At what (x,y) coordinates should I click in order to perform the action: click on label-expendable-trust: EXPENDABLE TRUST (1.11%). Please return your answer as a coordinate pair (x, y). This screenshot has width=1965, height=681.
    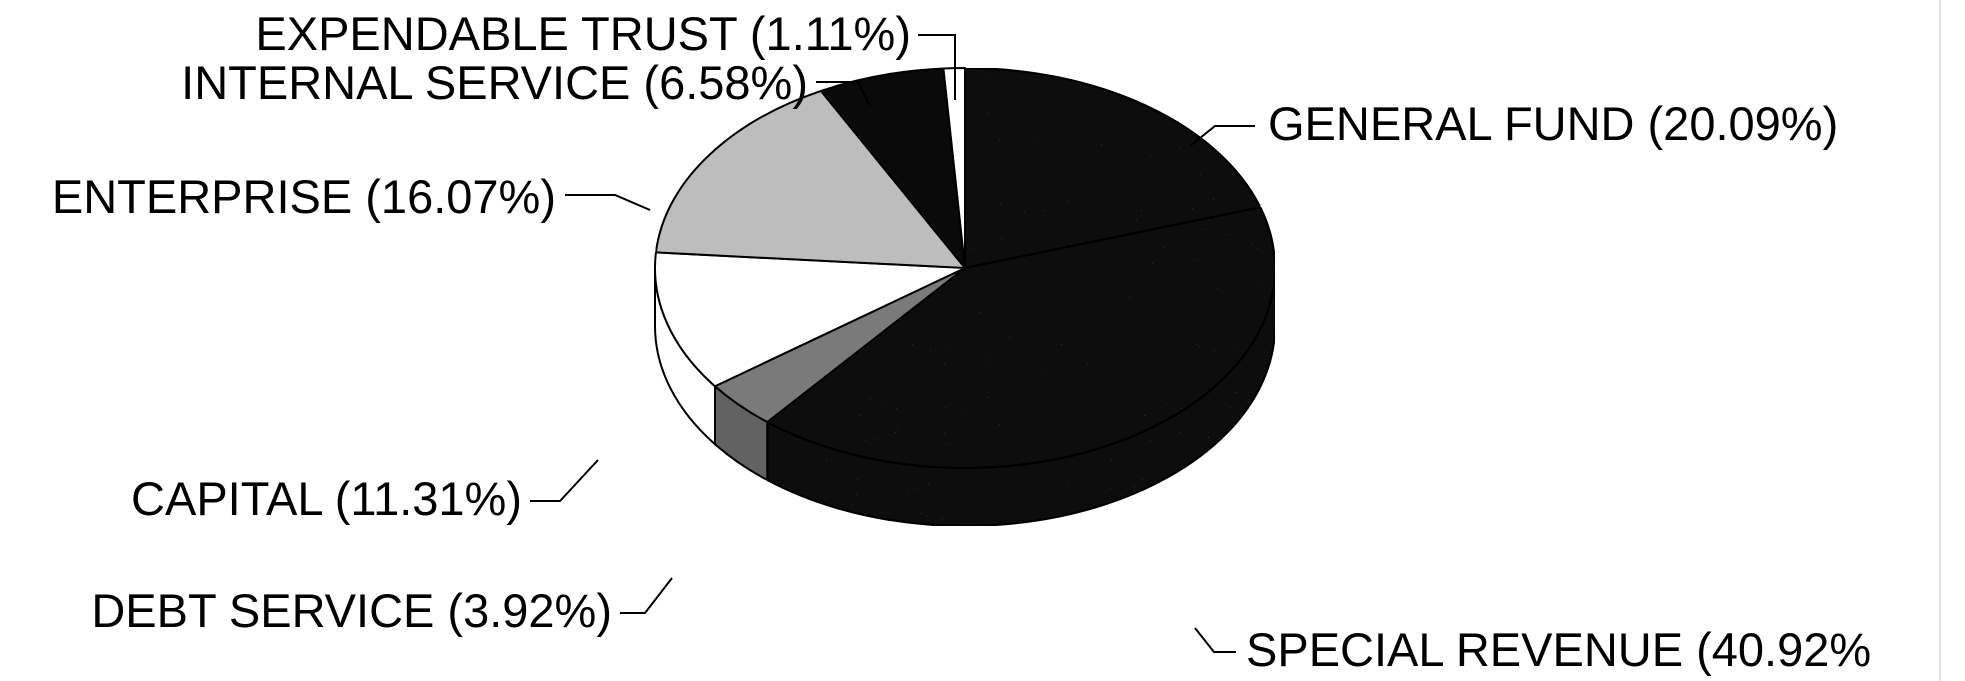
    Looking at the image, I should click on (583, 33).